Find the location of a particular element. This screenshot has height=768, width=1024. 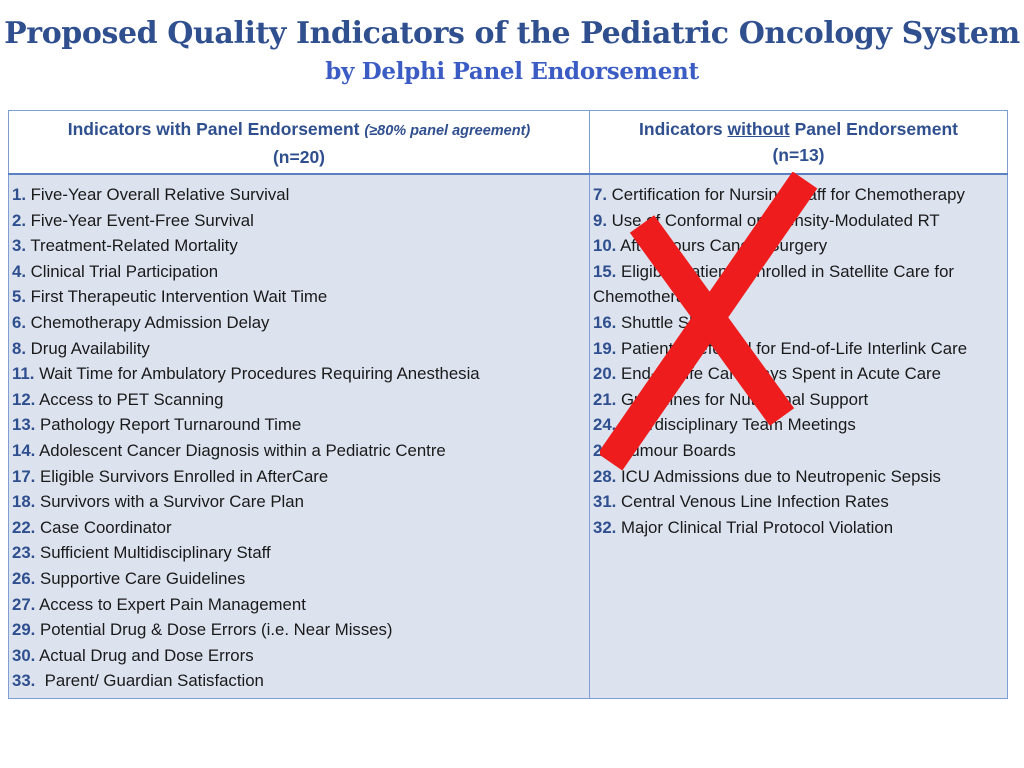

indicator-name: Sufficient Multidisciplinary Staff is located at coordinates (153, 553).